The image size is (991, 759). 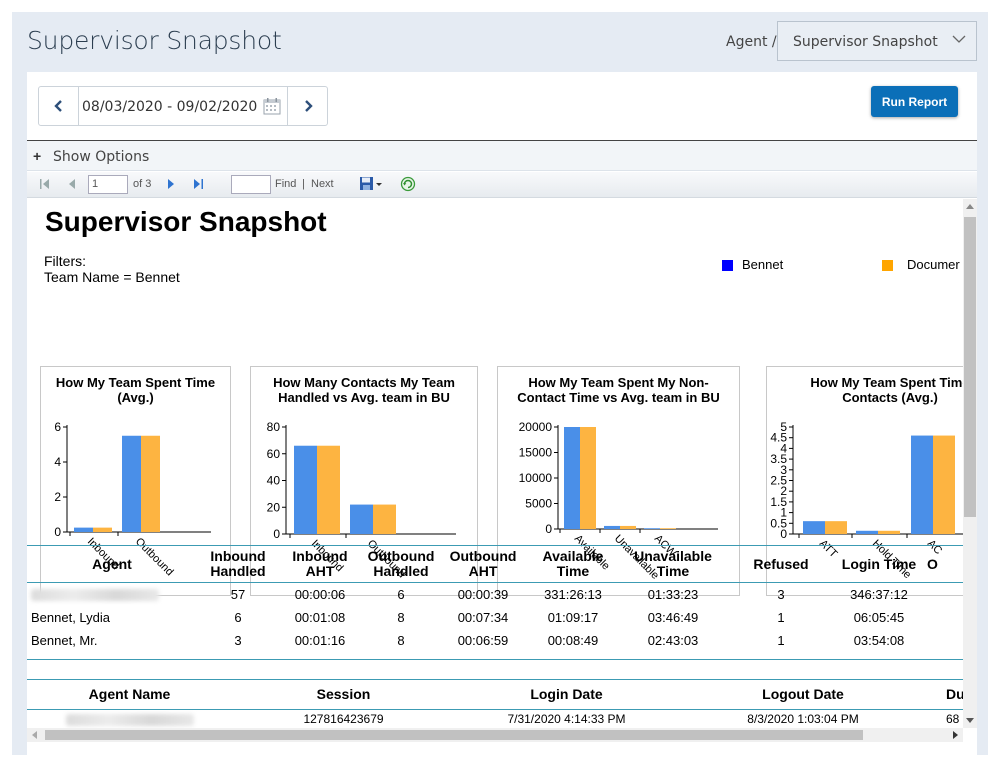 What do you see at coordinates (783, 427) in the screenshot?
I see `y-tick-label: 5` at bounding box center [783, 427].